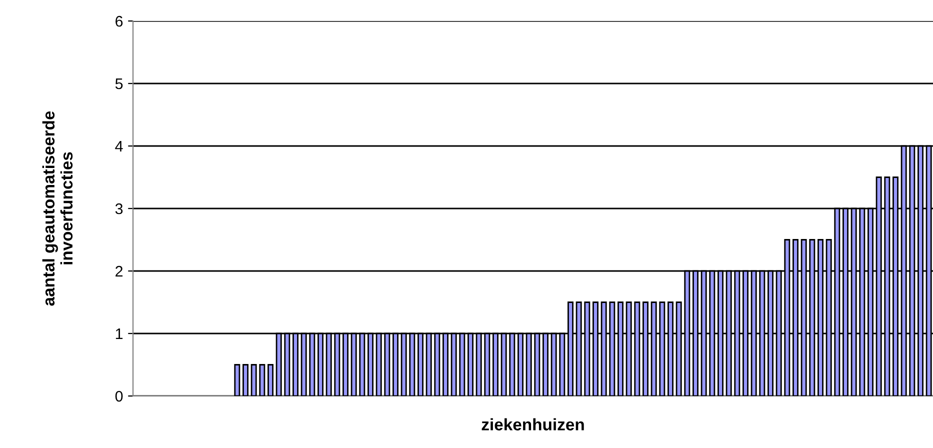  What do you see at coordinates (119, 84) in the screenshot?
I see `y-tick-label: 5` at bounding box center [119, 84].